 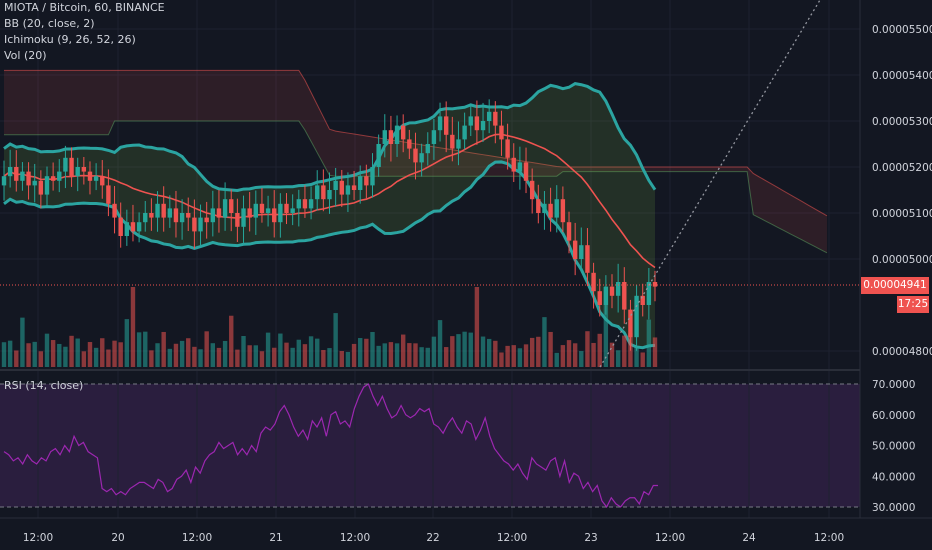 What do you see at coordinates (70, 39) in the screenshot?
I see `ichimoku-legend: Ichimoku (9, 26, 52, 26)` at bounding box center [70, 39].